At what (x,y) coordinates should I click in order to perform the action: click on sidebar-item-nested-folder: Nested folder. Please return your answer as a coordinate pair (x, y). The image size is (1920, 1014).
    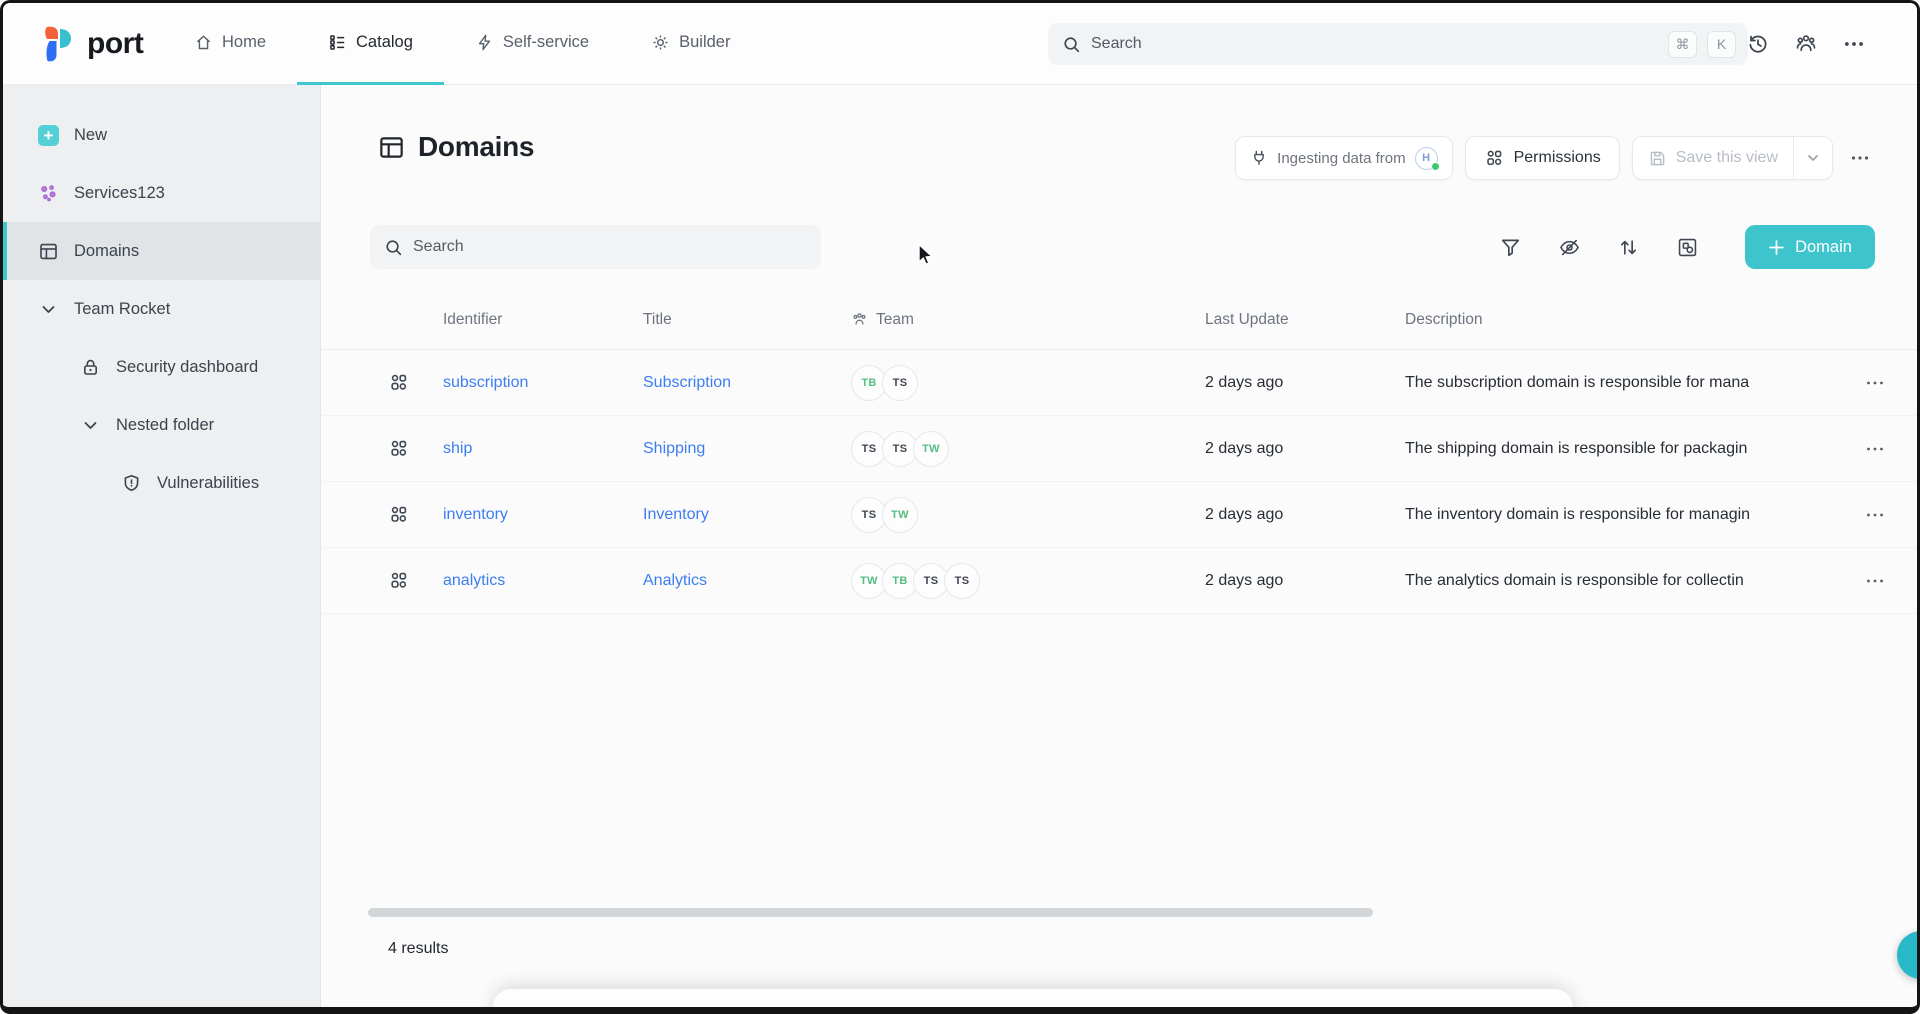
    Looking at the image, I should click on (161, 425).